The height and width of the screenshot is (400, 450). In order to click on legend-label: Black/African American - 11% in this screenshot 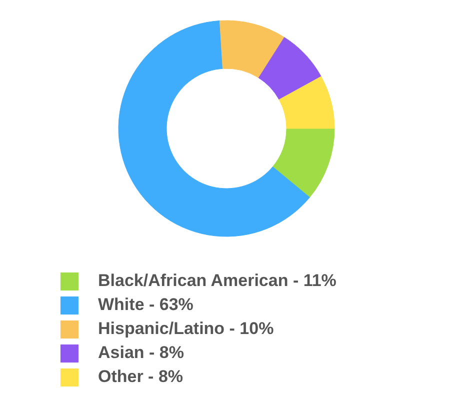, I will do `click(217, 281)`.